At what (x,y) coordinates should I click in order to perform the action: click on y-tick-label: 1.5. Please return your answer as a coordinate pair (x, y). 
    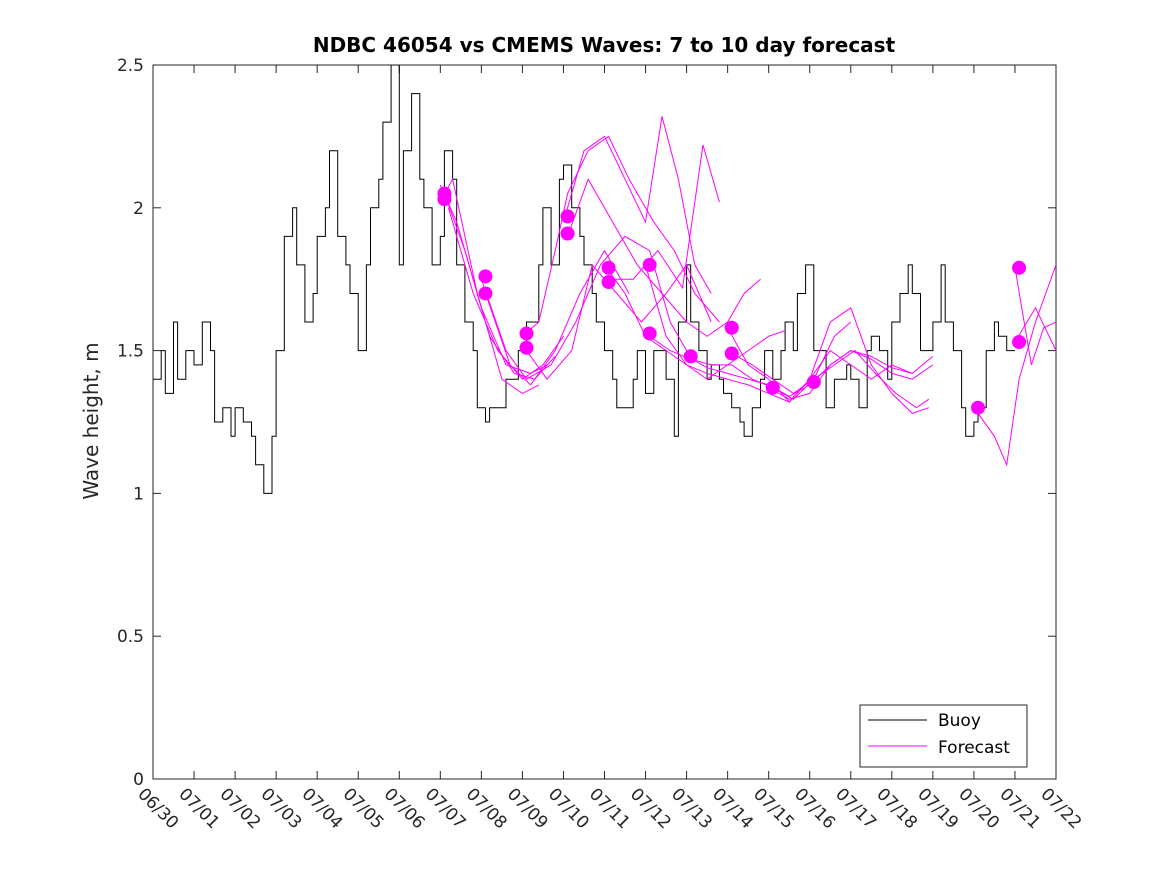
    Looking at the image, I should click on (130, 352).